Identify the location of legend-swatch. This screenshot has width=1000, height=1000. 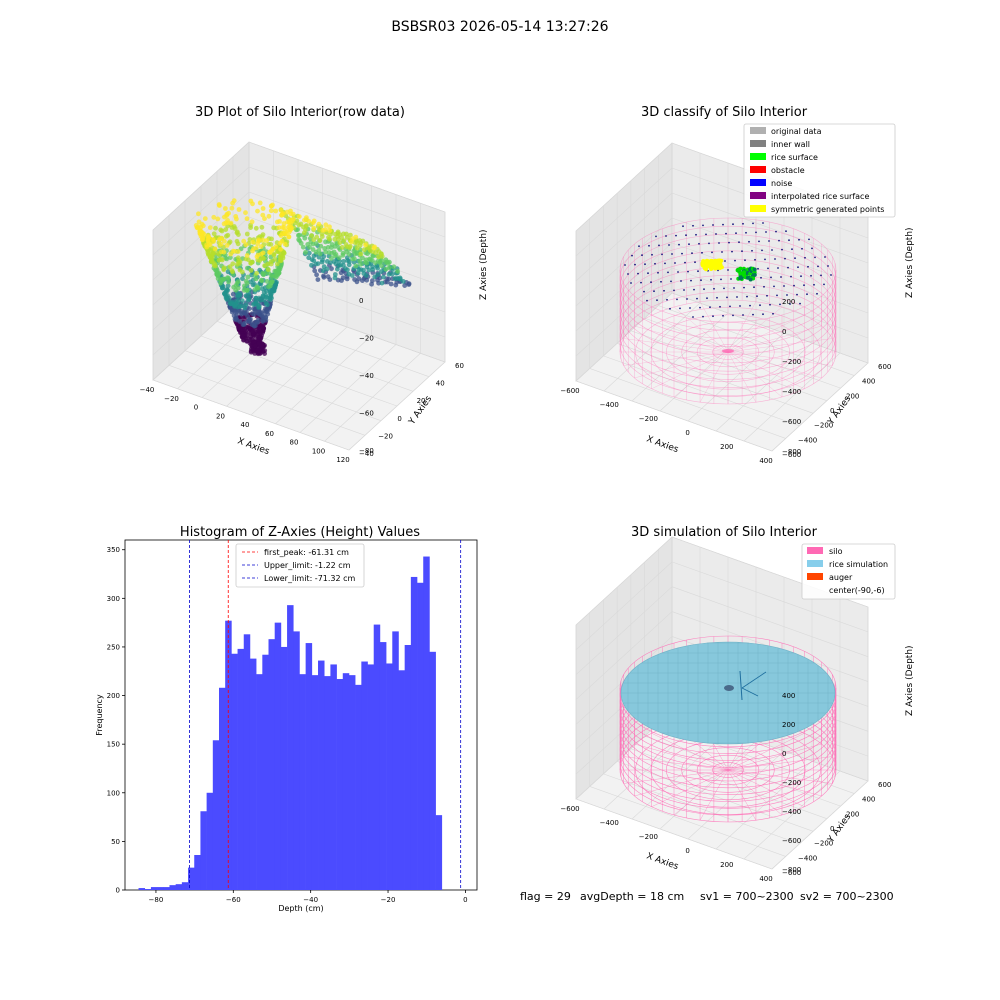
(758, 182).